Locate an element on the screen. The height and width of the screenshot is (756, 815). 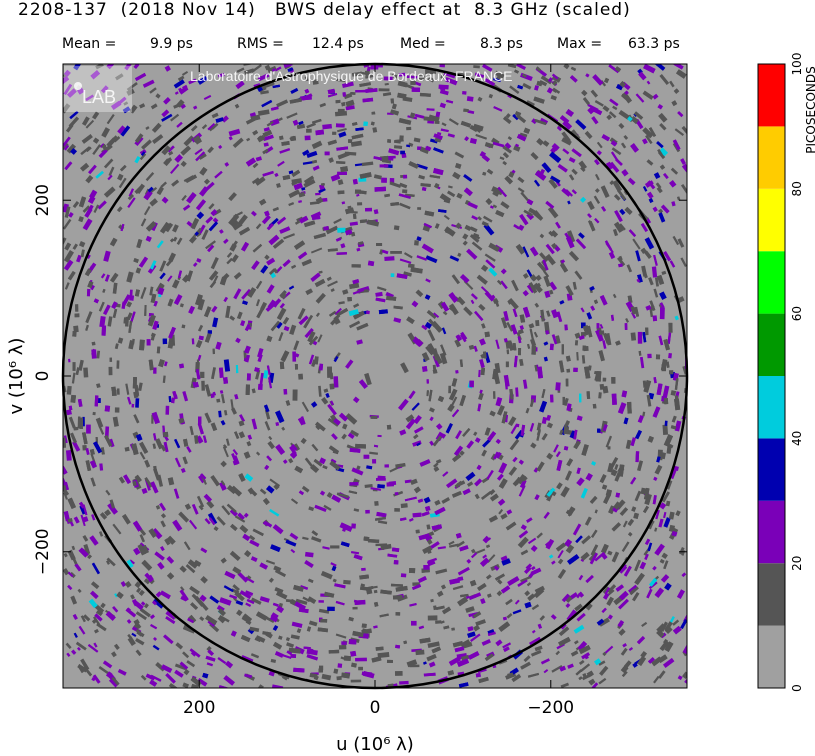
stat-median-value: 8.3 ps is located at coordinates (501, 44).